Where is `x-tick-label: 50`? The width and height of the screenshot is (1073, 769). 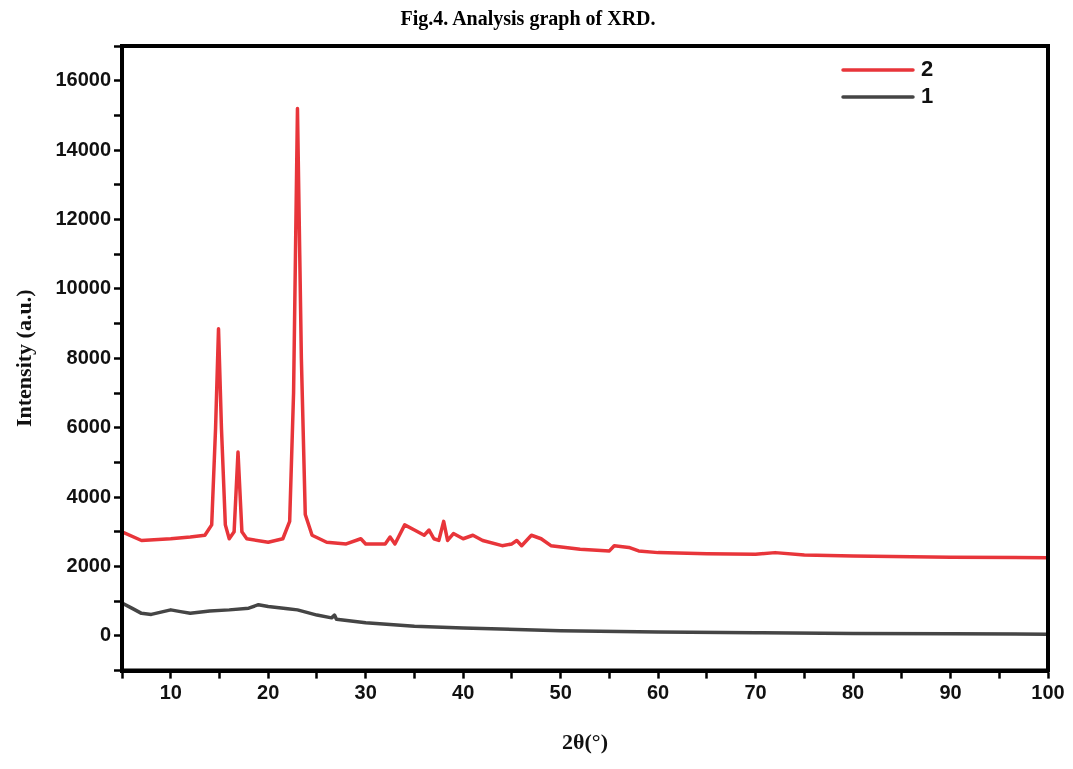
x-tick-label: 50 is located at coordinates (560, 692).